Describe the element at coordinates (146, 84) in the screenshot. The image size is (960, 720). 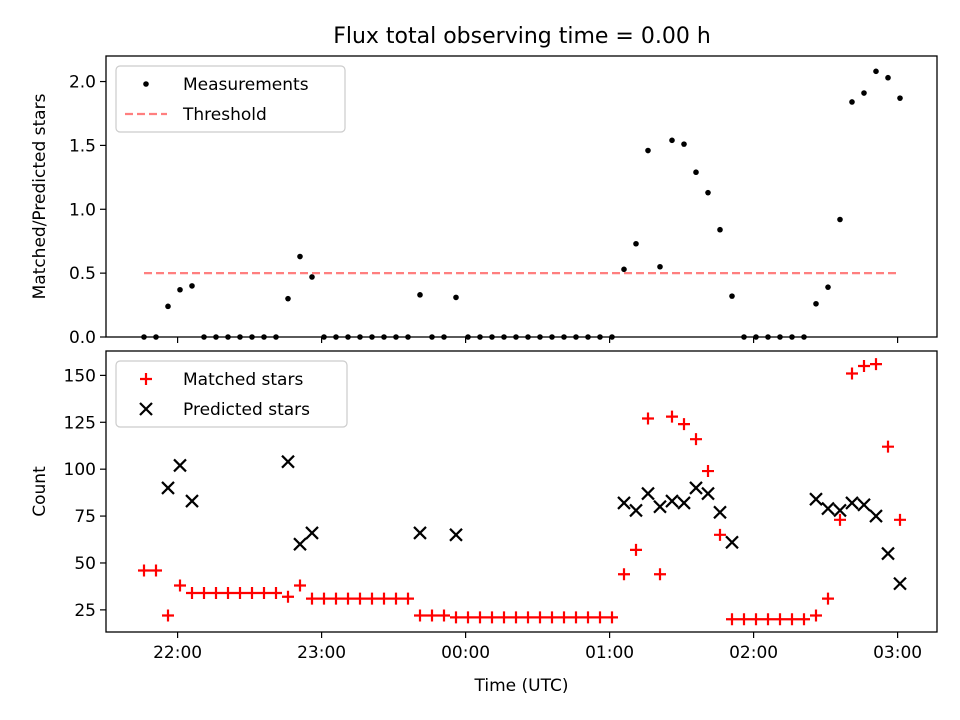
I see `legend-swatch-measurements` at that location.